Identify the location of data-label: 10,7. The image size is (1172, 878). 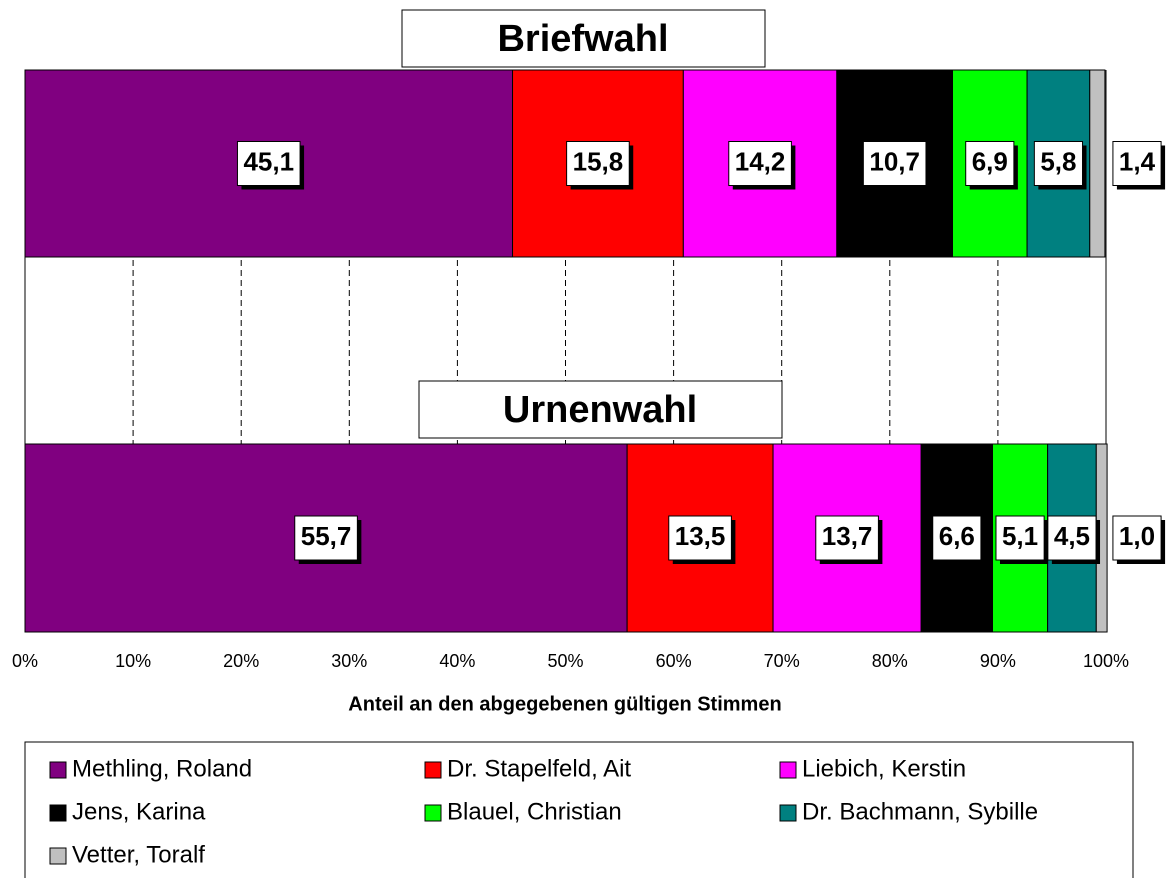
(894, 161).